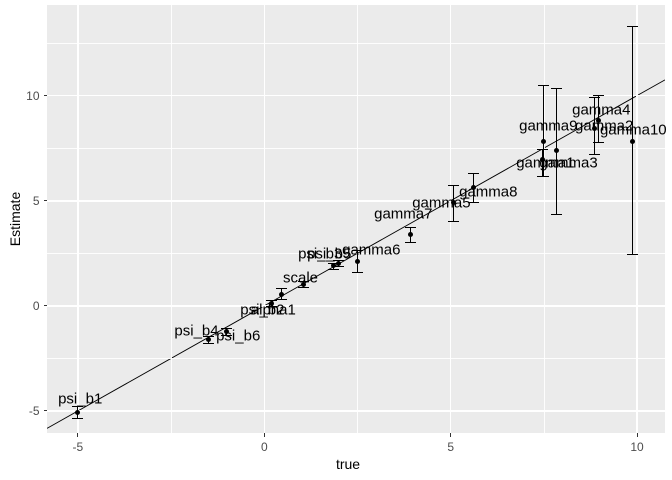  Describe the element at coordinates (544, 131) in the screenshot. I see `error-bar-gamma9` at that location.